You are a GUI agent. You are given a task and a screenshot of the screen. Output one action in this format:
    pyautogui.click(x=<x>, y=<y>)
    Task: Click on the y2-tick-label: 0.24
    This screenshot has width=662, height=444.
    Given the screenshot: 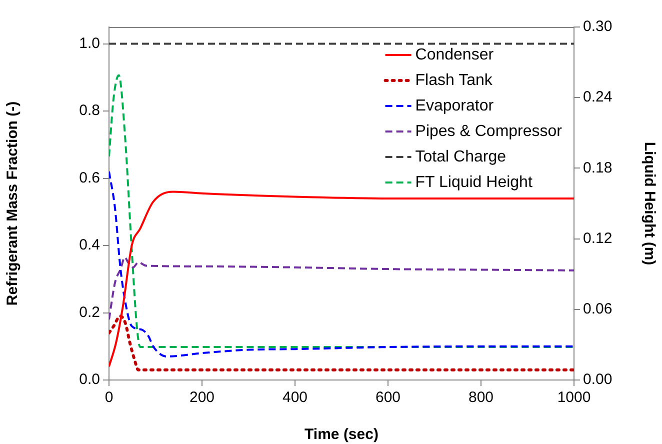 What is the action you would take?
    pyautogui.click(x=597, y=97)
    